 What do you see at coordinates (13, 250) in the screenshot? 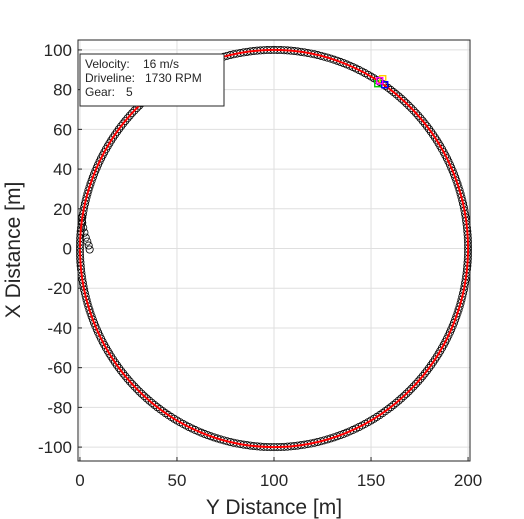
I see `y-axis-label: X Distance [m]` at bounding box center [13, 250].